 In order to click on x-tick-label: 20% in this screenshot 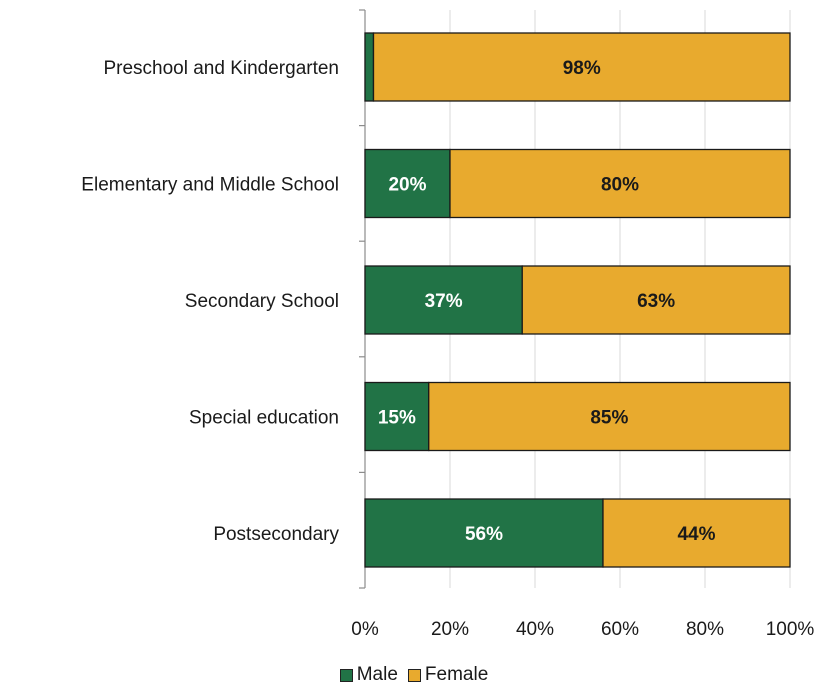, I will do `click(450, 629)`.